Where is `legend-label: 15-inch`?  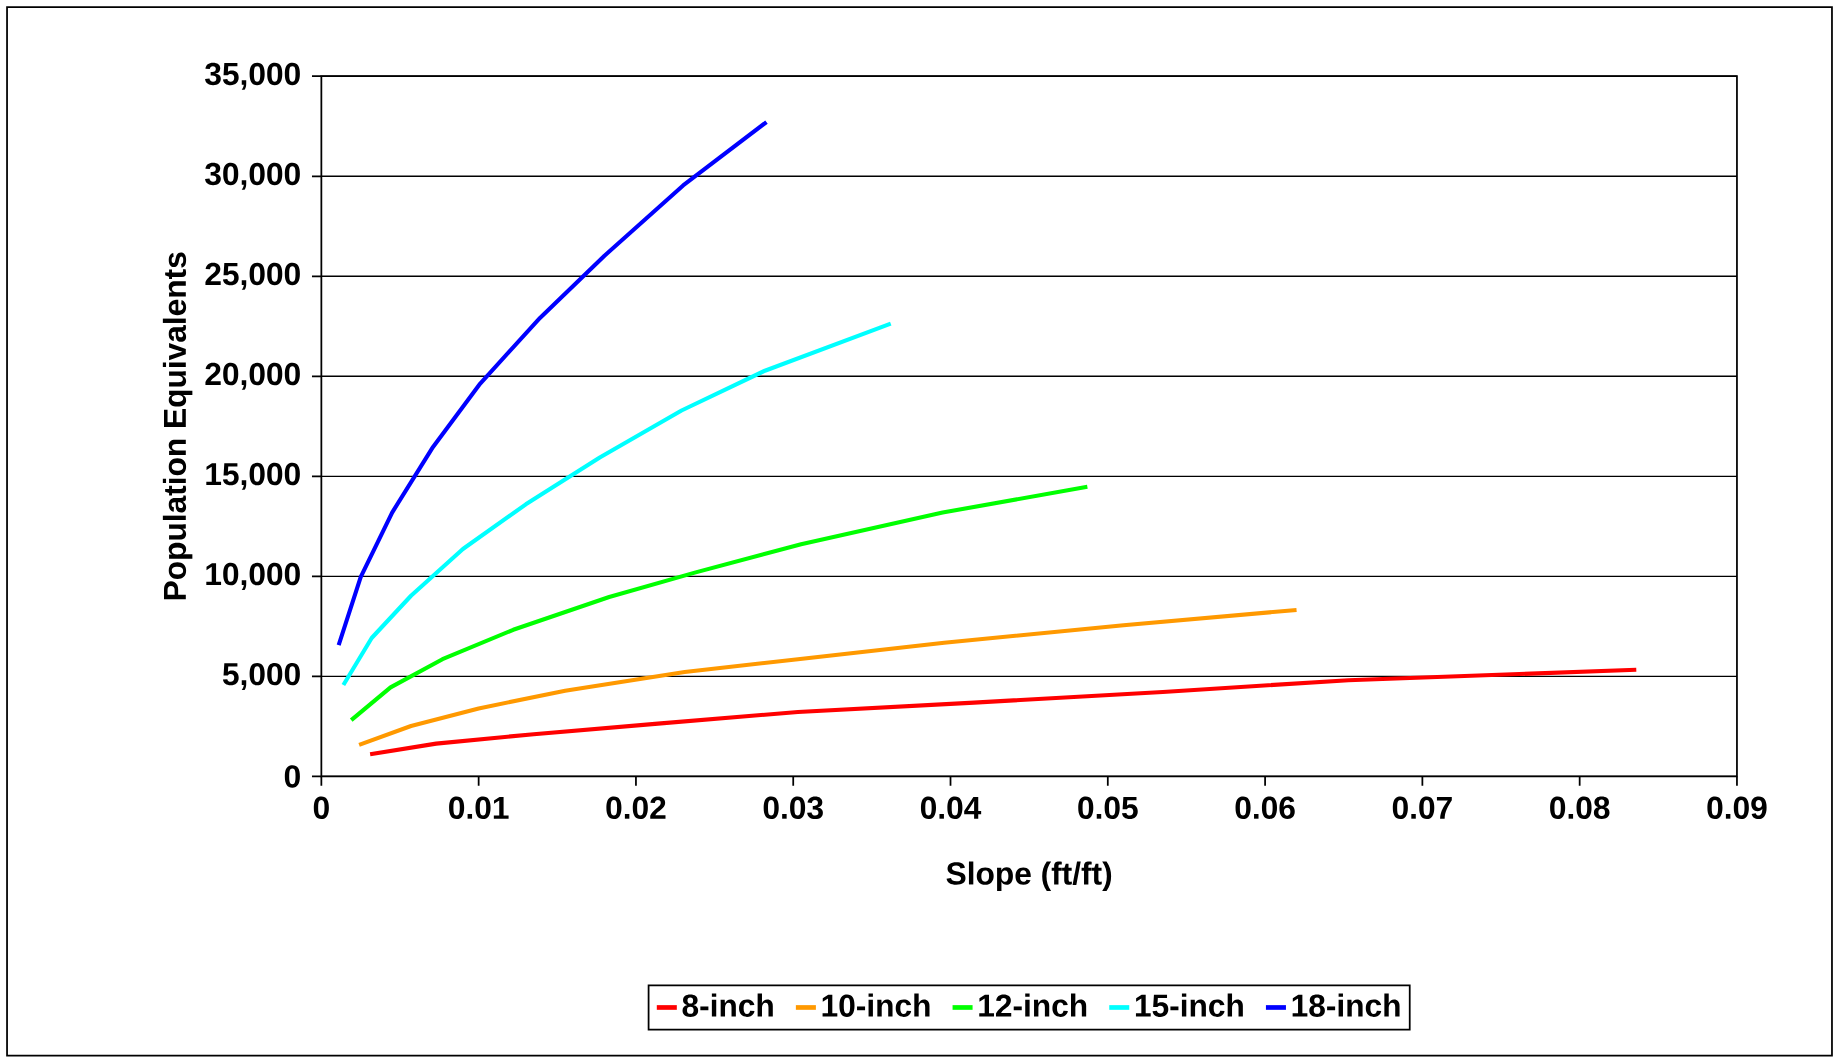
legend-label: 15-inch is located at coordinates (1189, 1005).